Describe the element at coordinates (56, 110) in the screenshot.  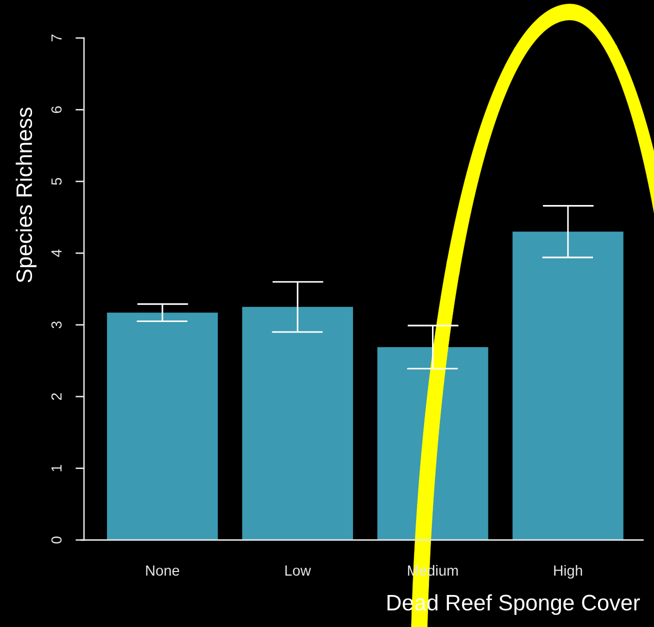
I see `y-tick-label: 6` at that location.